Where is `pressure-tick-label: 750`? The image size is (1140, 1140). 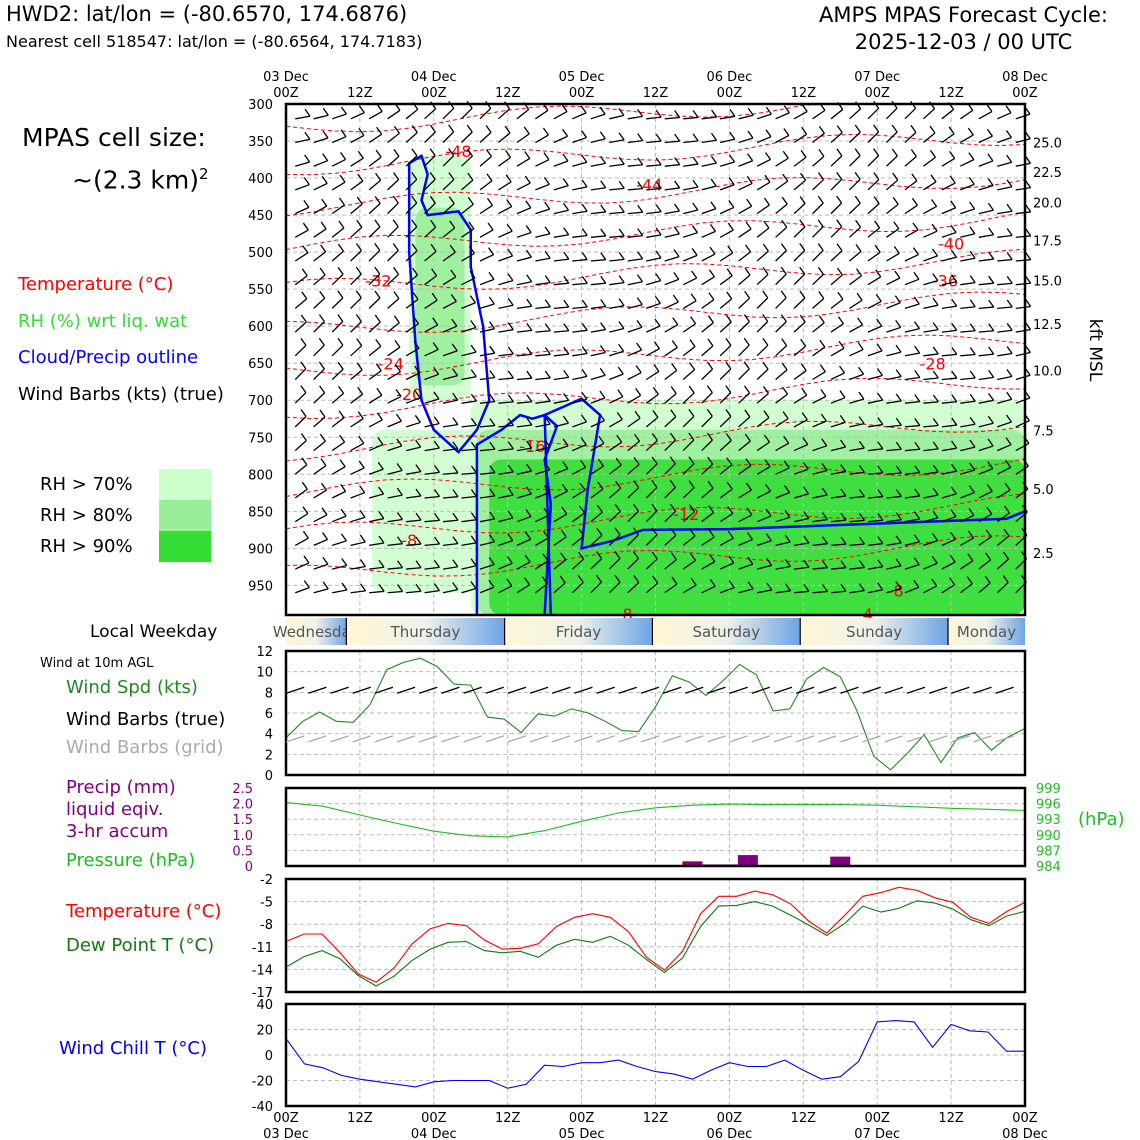 pressure-tick-label: 750 is located at coordinates (260, 438).